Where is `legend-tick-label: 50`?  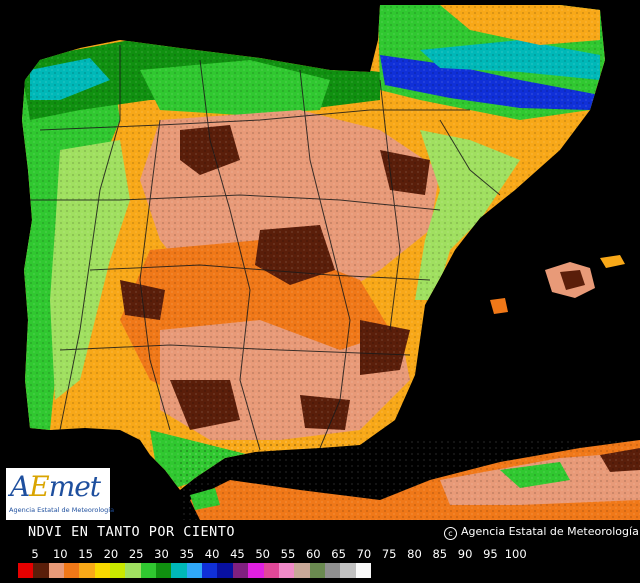 legend-tick-label: 50 is located at coordinates (263, 554).